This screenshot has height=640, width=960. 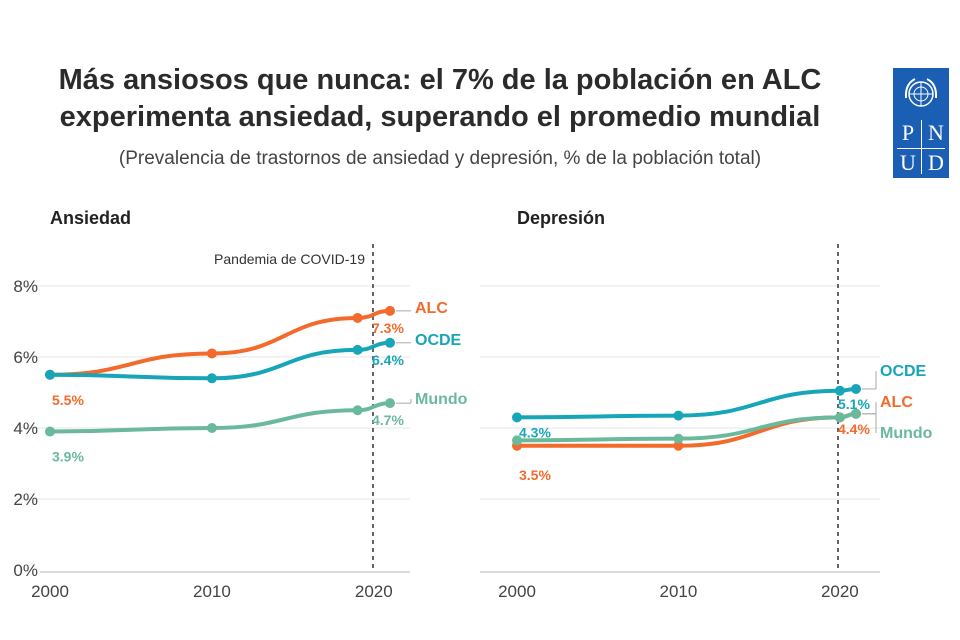 What do you see at coordinates (854, 404) in the screenshot?
I see `end-value-label: 5.1%` at bounding box center [854, 404].